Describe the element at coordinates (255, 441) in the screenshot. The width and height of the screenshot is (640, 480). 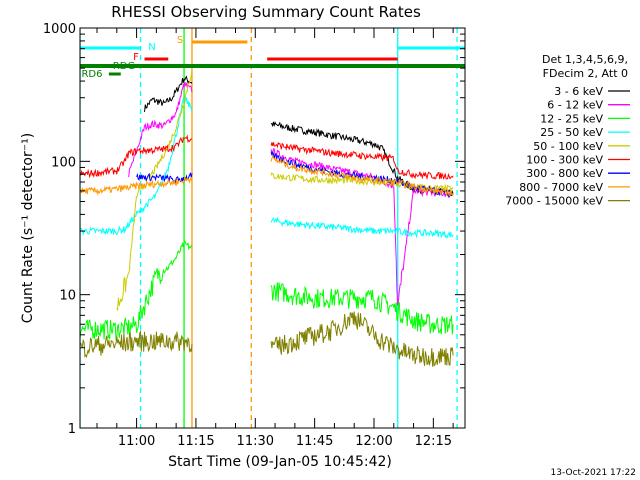
I see `x-tick-label-2: 11:30` at that location.